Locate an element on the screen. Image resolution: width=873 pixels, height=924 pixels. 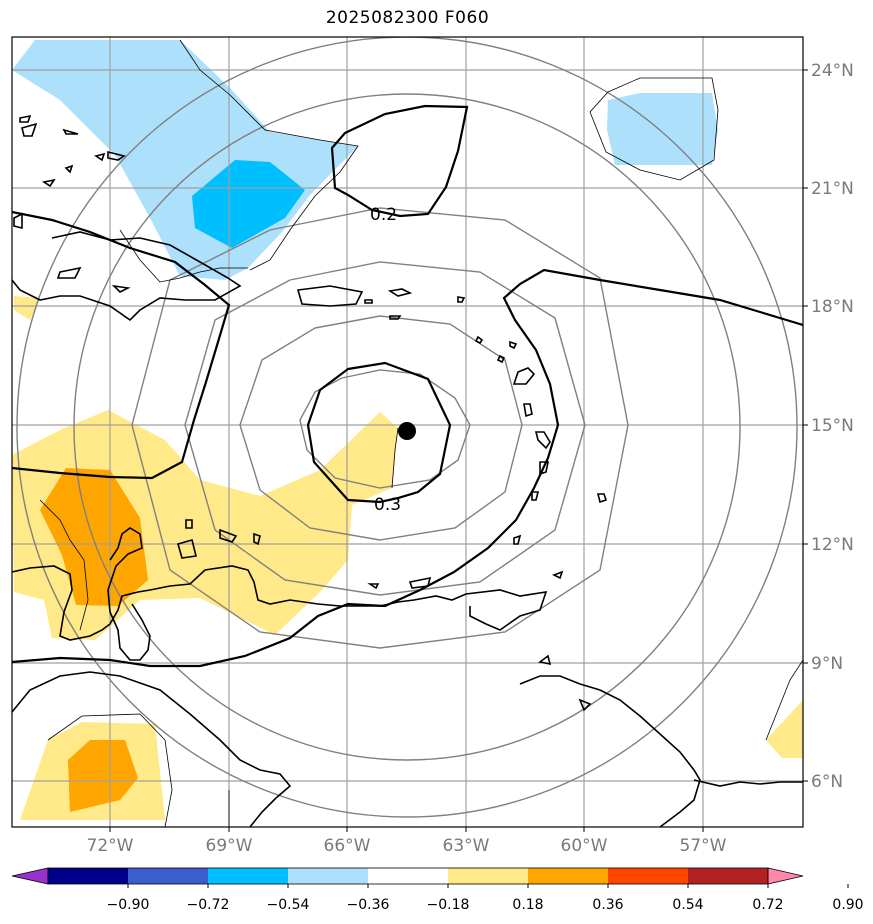
colorbar-tick-label: −0.90 is located at coordinates (128, 905).